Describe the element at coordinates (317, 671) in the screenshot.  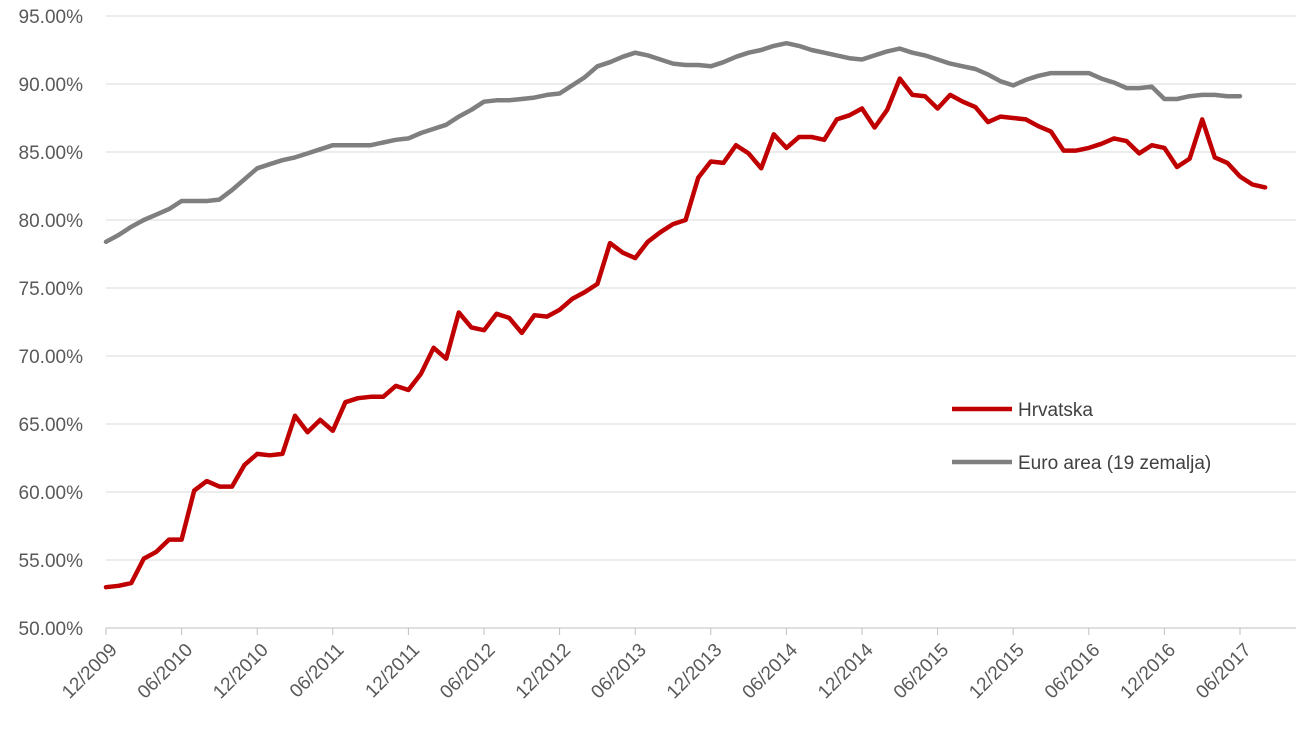
I see `x-tick-label: 06/2011` at that location.